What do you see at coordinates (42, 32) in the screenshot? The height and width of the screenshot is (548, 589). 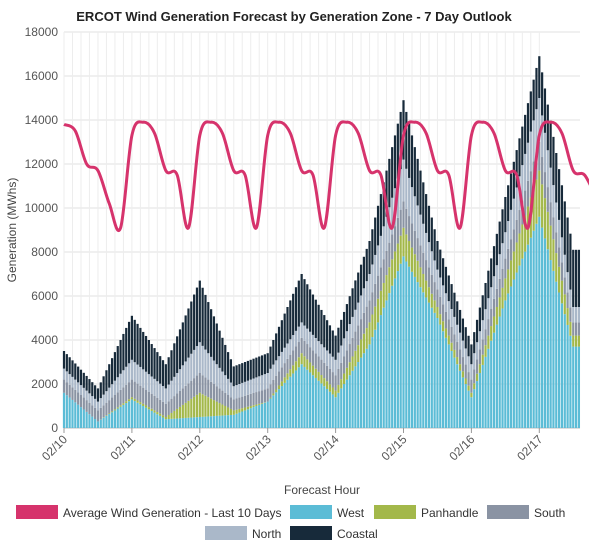 I see `y-tick-label: 18000` at bounding box center [42, 32].